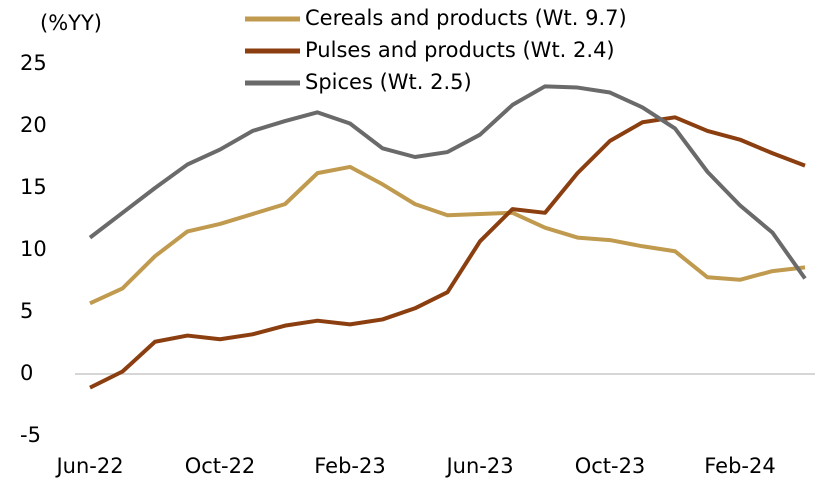 This screenshot has height=487, width=824. What do you see at coordinates (478, 466) in the screenshot?
I see `x-tick-label: Jun-23` at bounding box center [478, 466].